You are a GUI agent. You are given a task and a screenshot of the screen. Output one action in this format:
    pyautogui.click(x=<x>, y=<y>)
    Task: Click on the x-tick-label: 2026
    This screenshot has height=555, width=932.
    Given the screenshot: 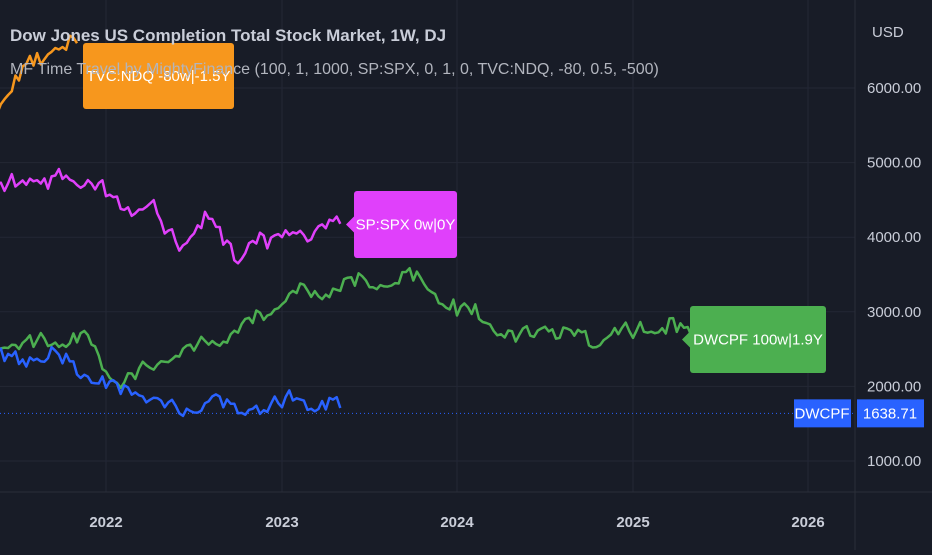 What is the action you would take?
    pyautogui.click(x=807, y=522)
    